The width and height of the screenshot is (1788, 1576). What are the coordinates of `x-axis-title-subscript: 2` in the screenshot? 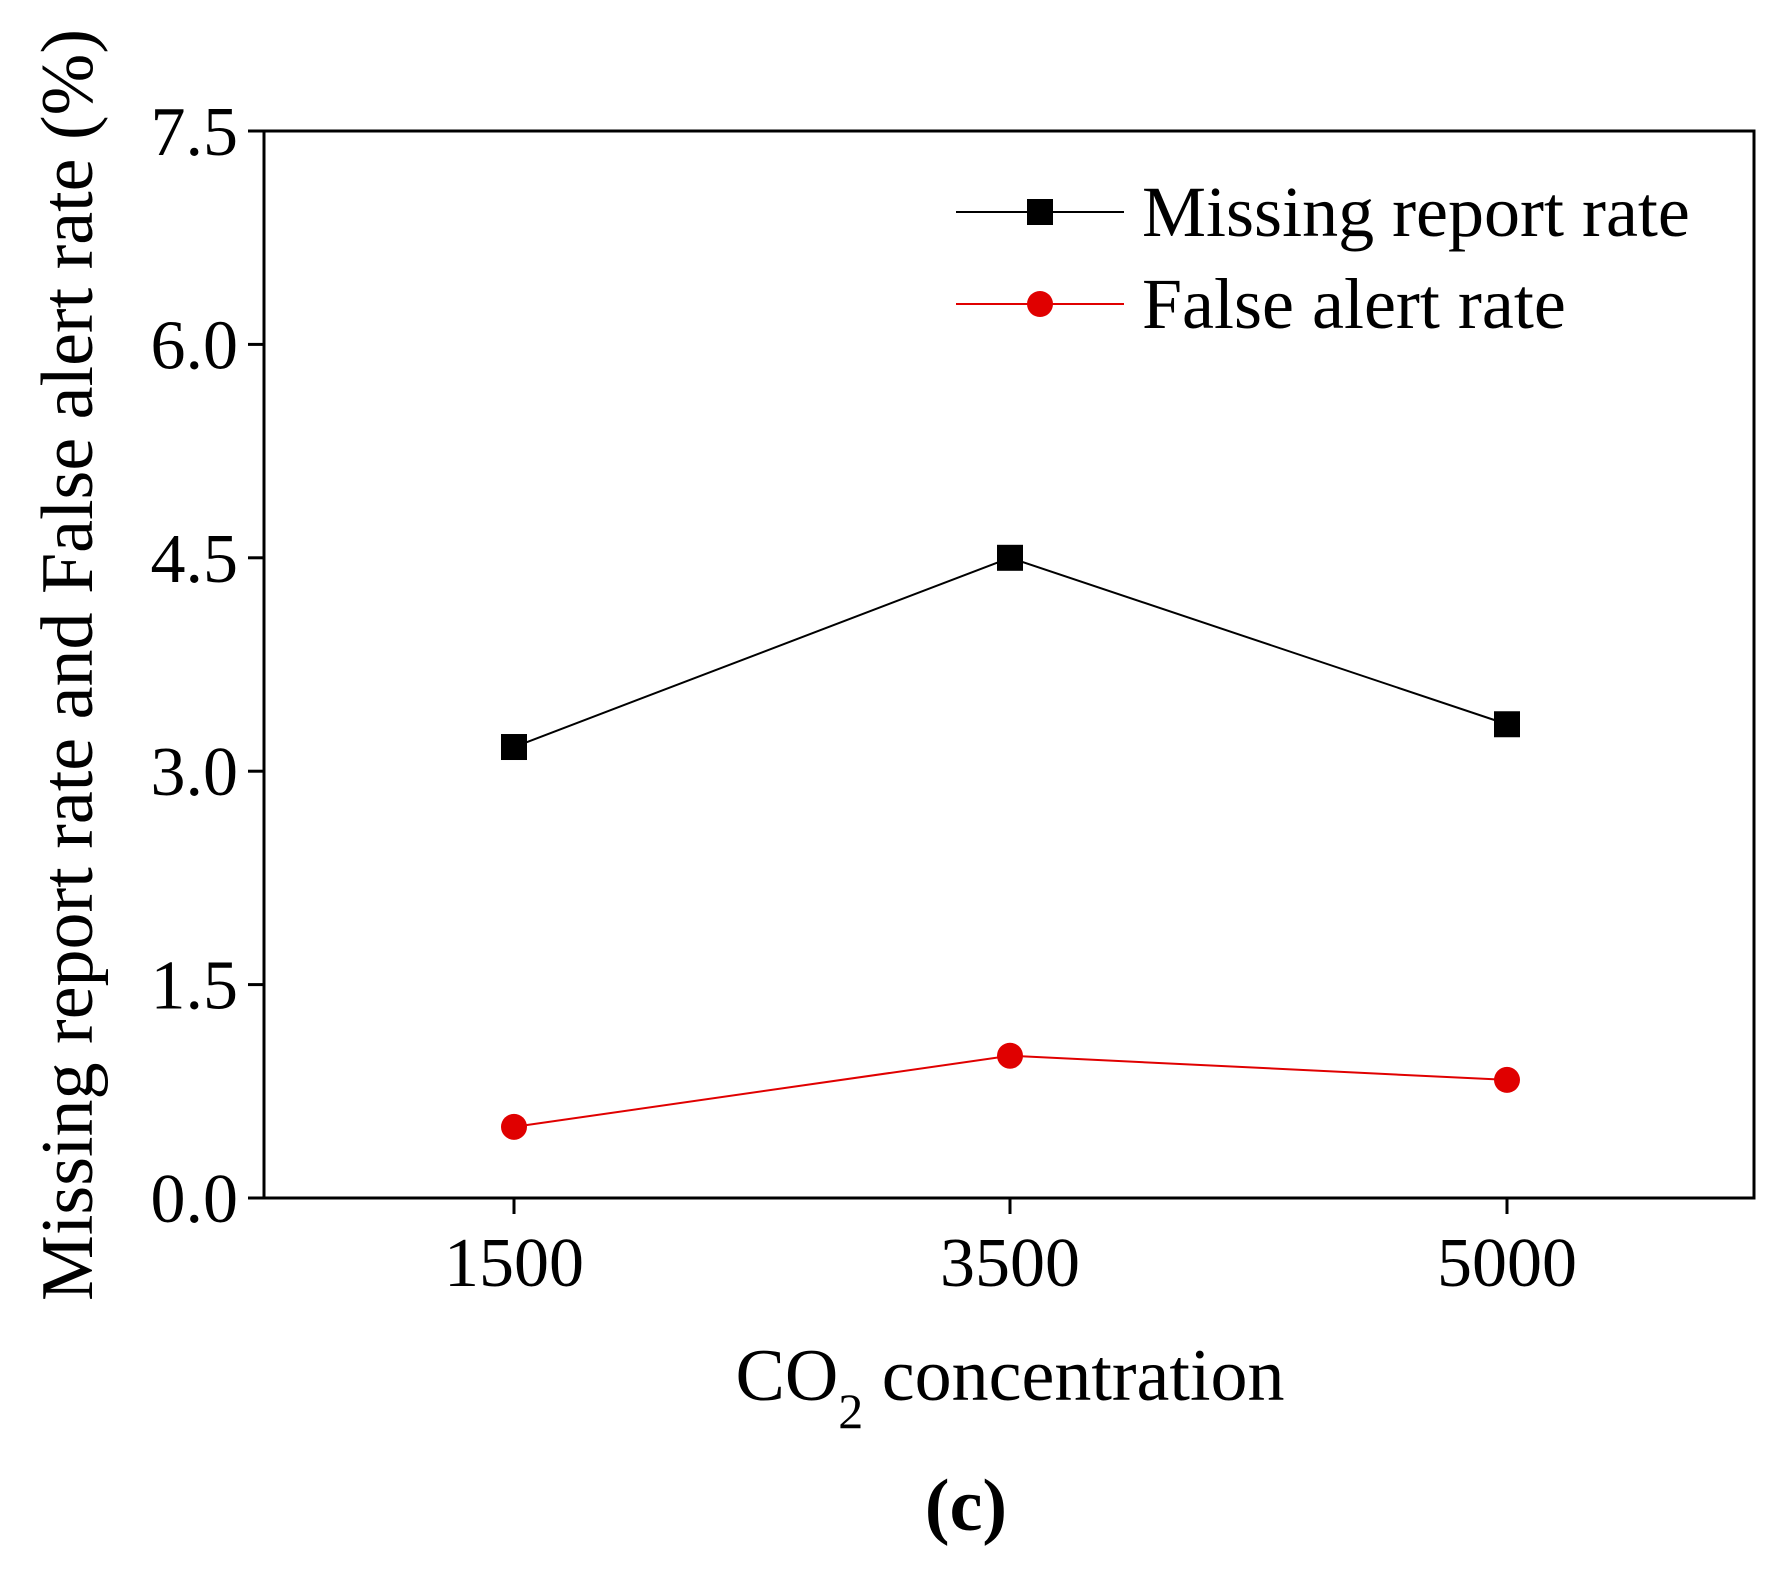 It's located at (850, 1411).